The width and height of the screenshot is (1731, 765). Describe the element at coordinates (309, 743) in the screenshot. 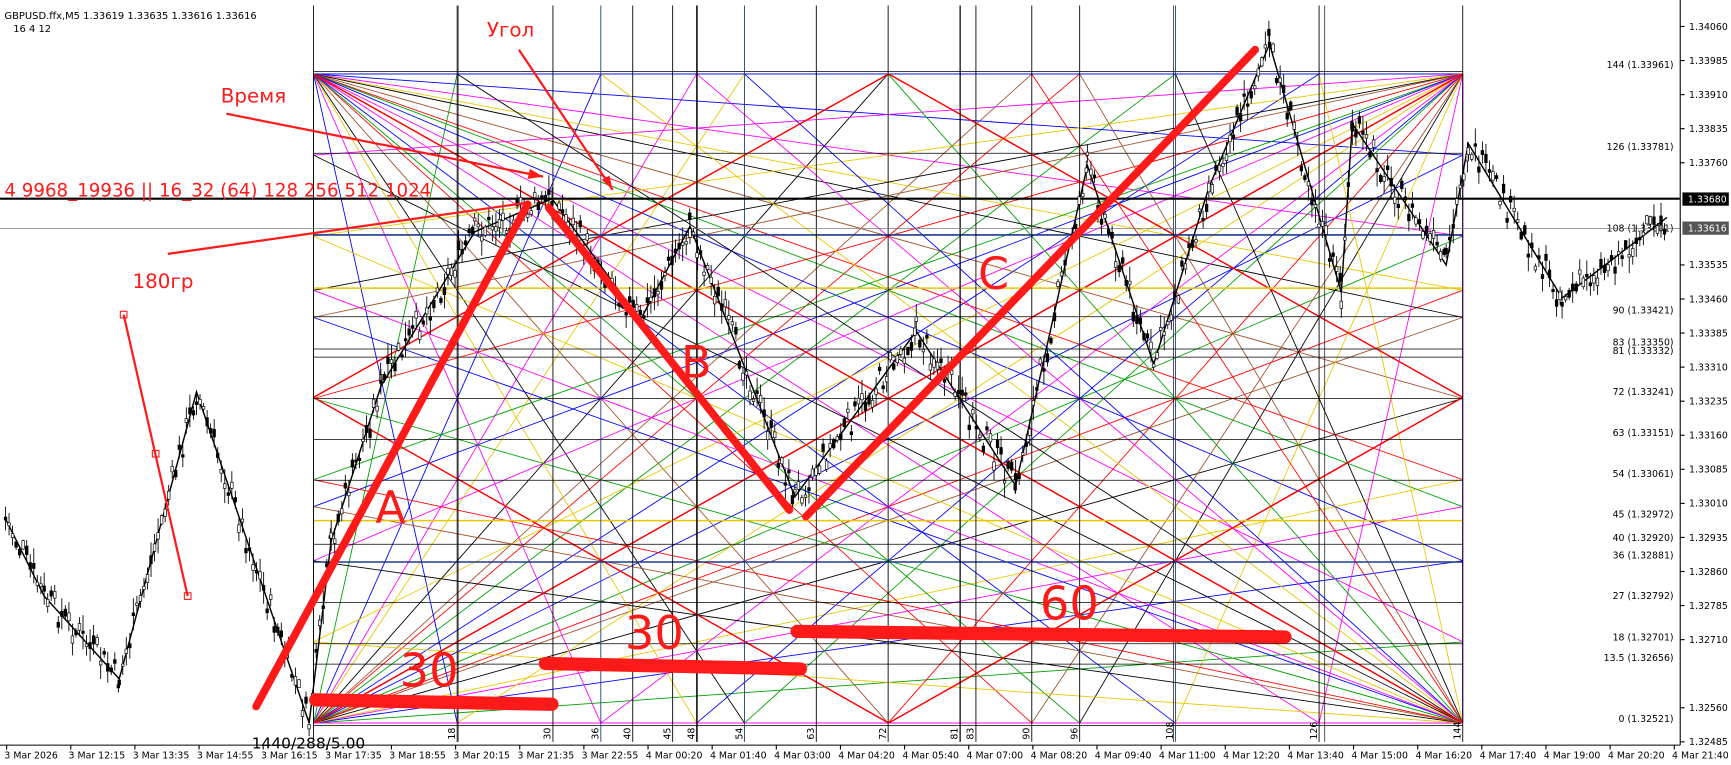

I see `footer-label: 1440/288/5.00` at that location.